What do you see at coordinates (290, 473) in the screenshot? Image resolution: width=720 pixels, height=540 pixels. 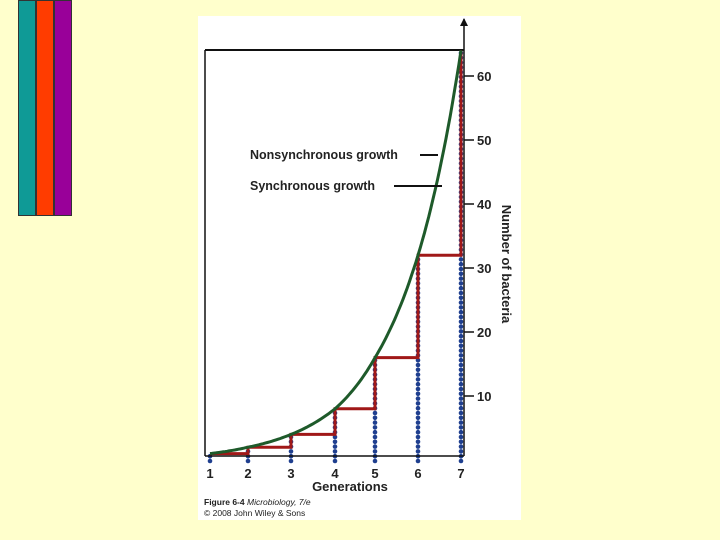 I see `x-tick-label: 3` at bounding box center [290, 473].